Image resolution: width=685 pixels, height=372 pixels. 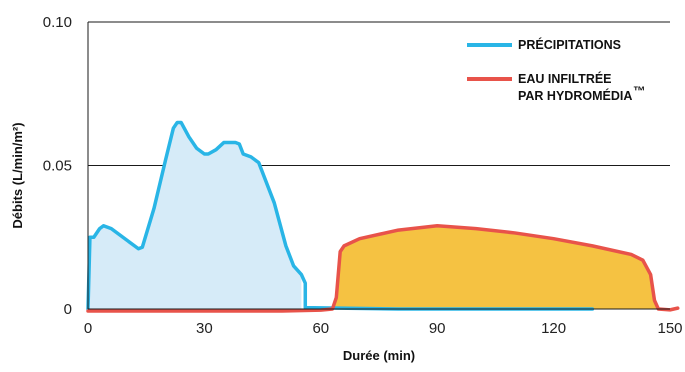 What do you see at coordinates (383, 328) in the screenshot?
I see `x-tick-labels: 0 30 60 90 120 150` at bounding box center [383, 328].